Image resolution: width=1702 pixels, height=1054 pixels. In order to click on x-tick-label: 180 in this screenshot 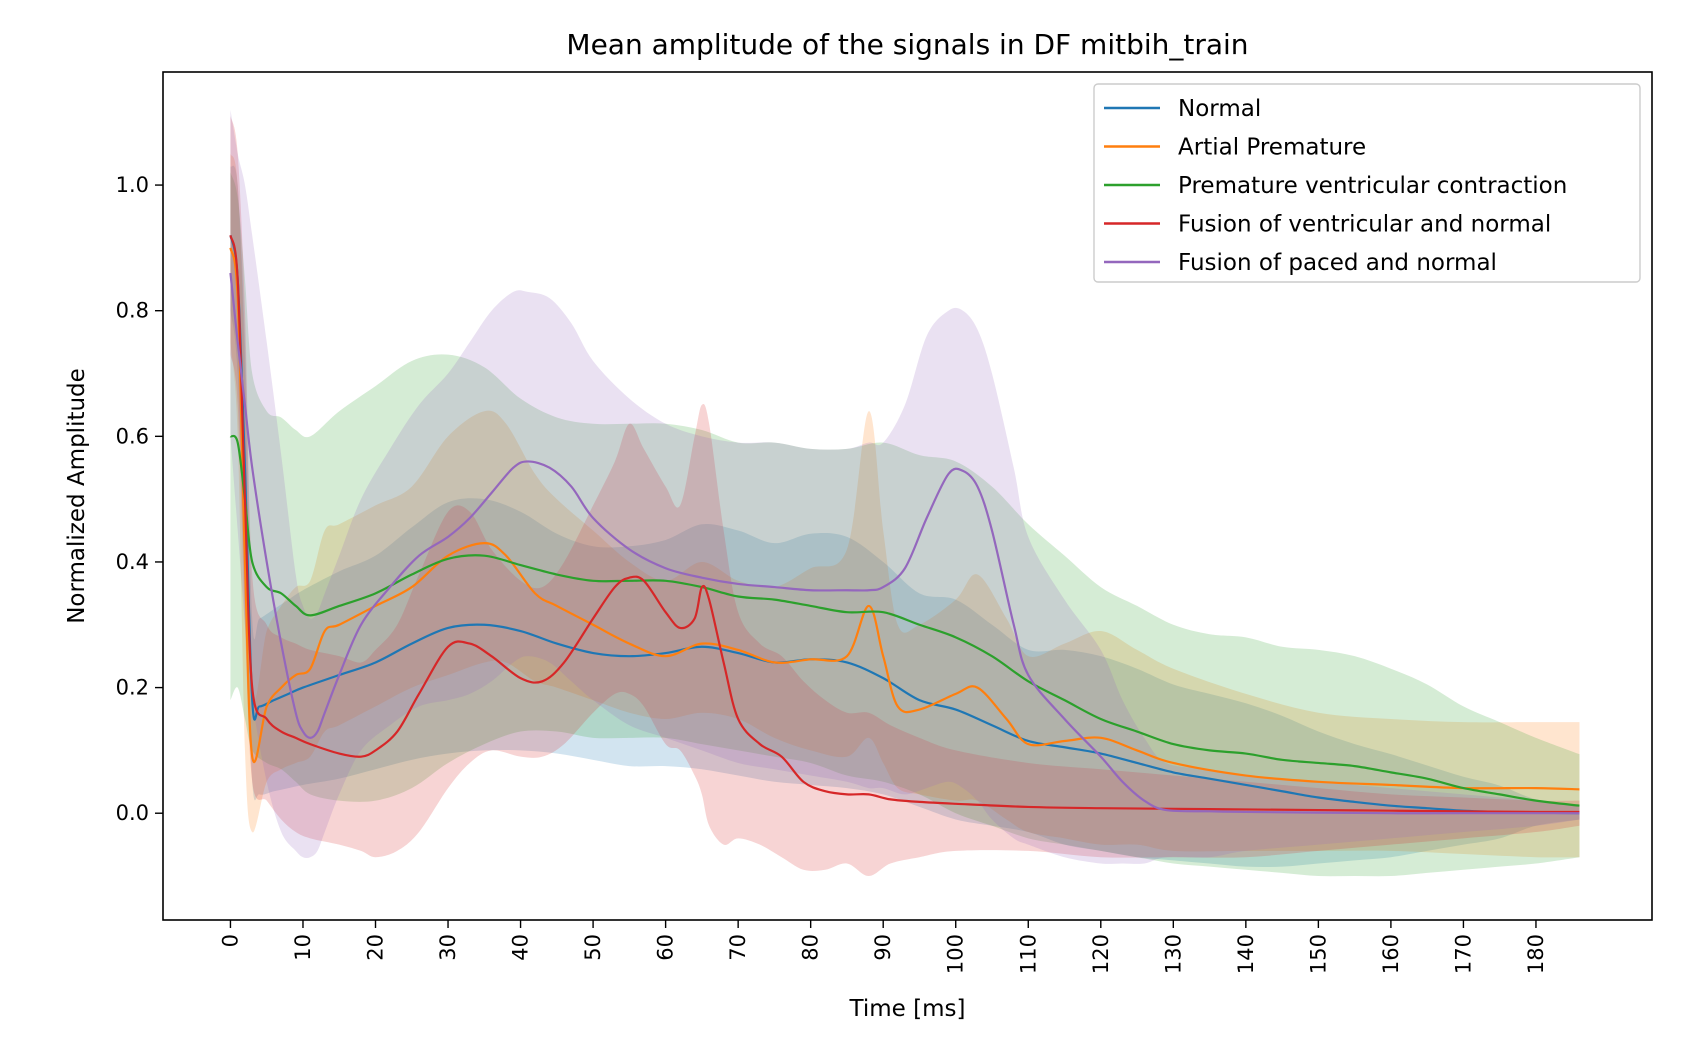, I will do `click(1536, 954)`.